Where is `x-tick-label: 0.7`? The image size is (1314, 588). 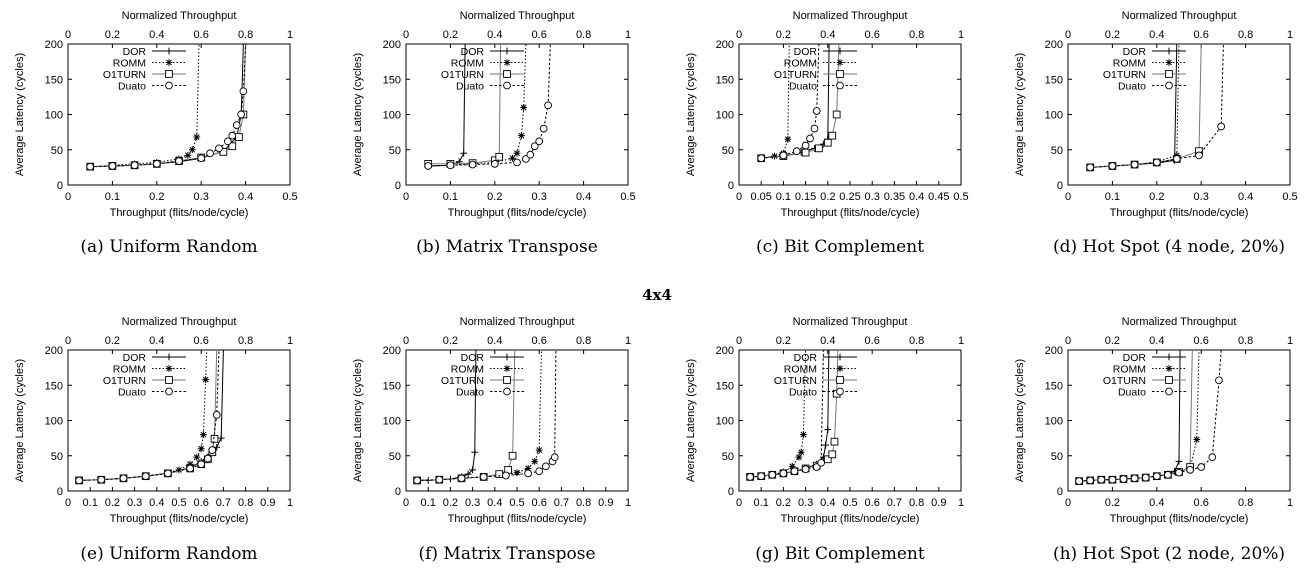 x-tick-label: 0.7 is located at coordinates (561, 503).